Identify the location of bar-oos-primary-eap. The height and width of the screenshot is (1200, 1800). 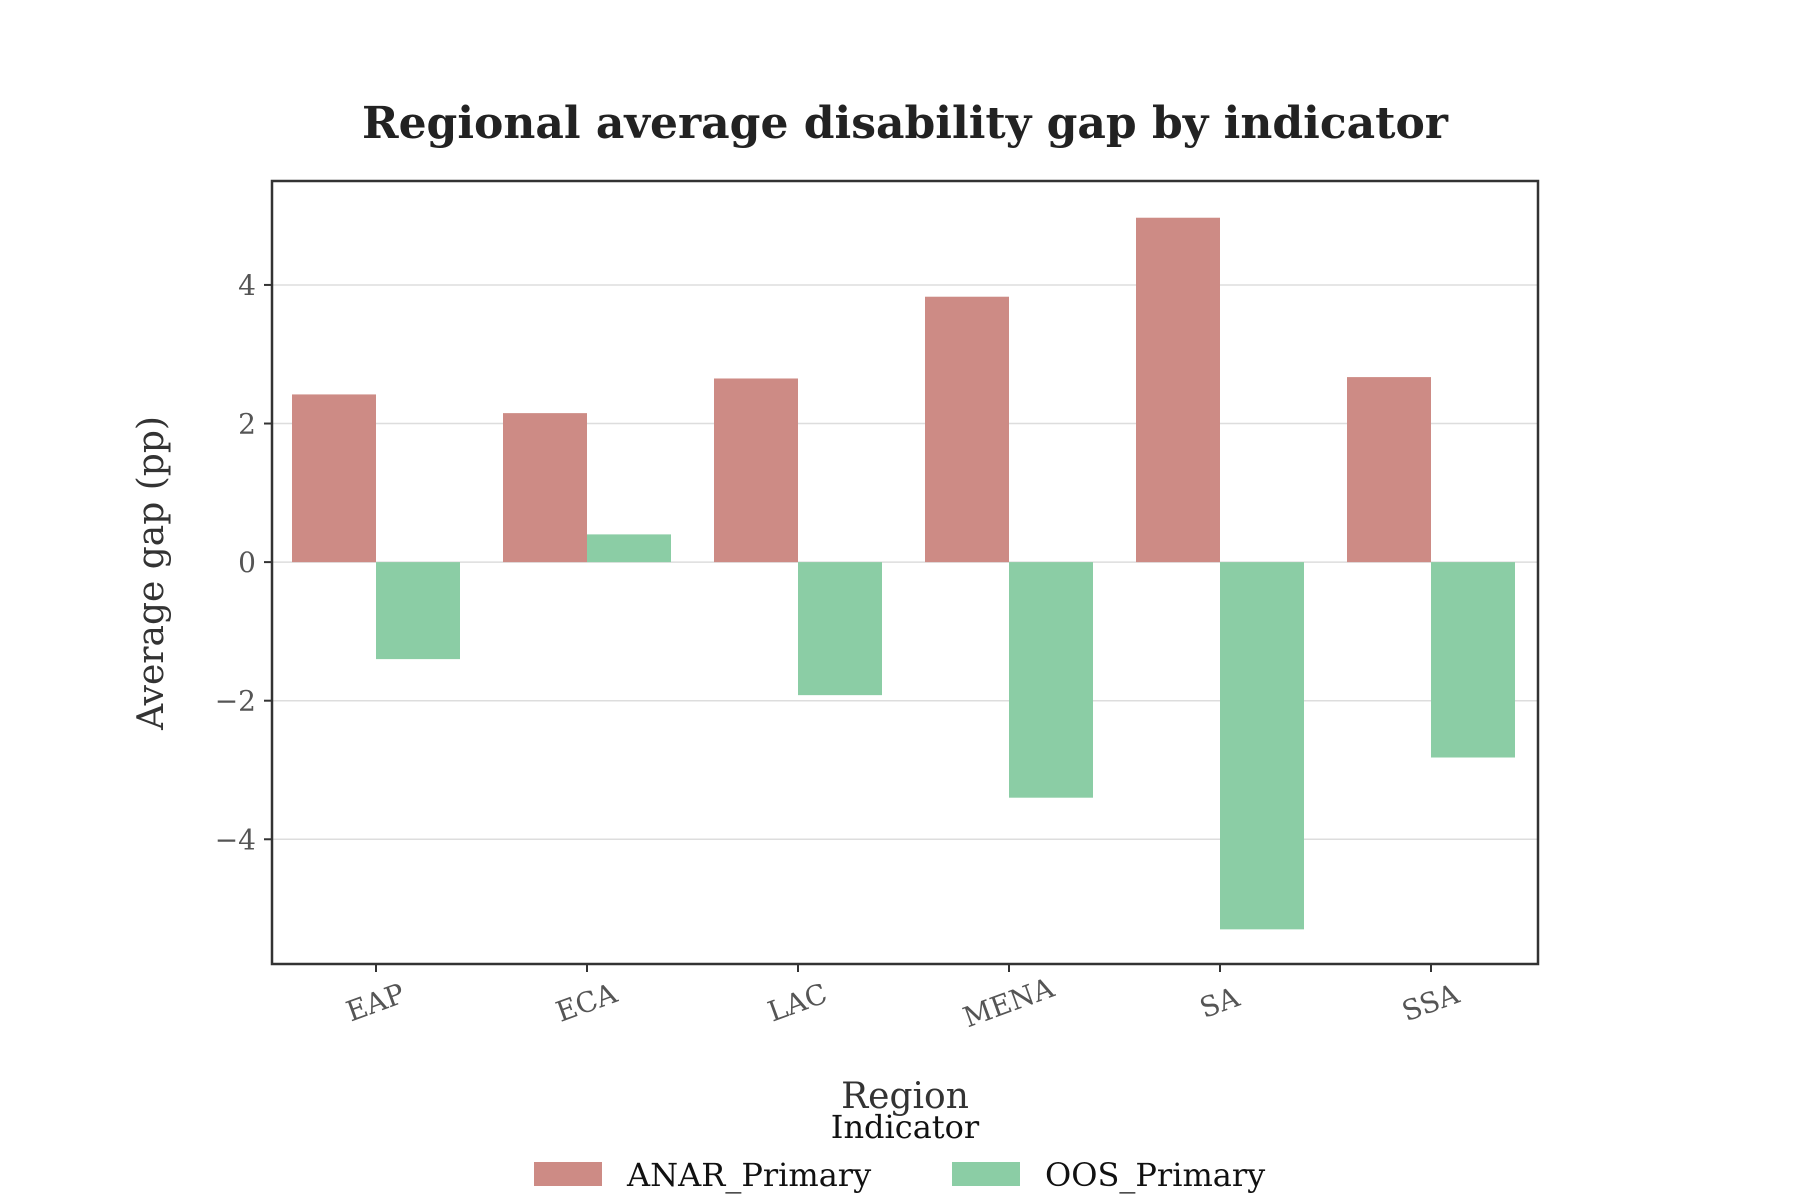
(418, 611).